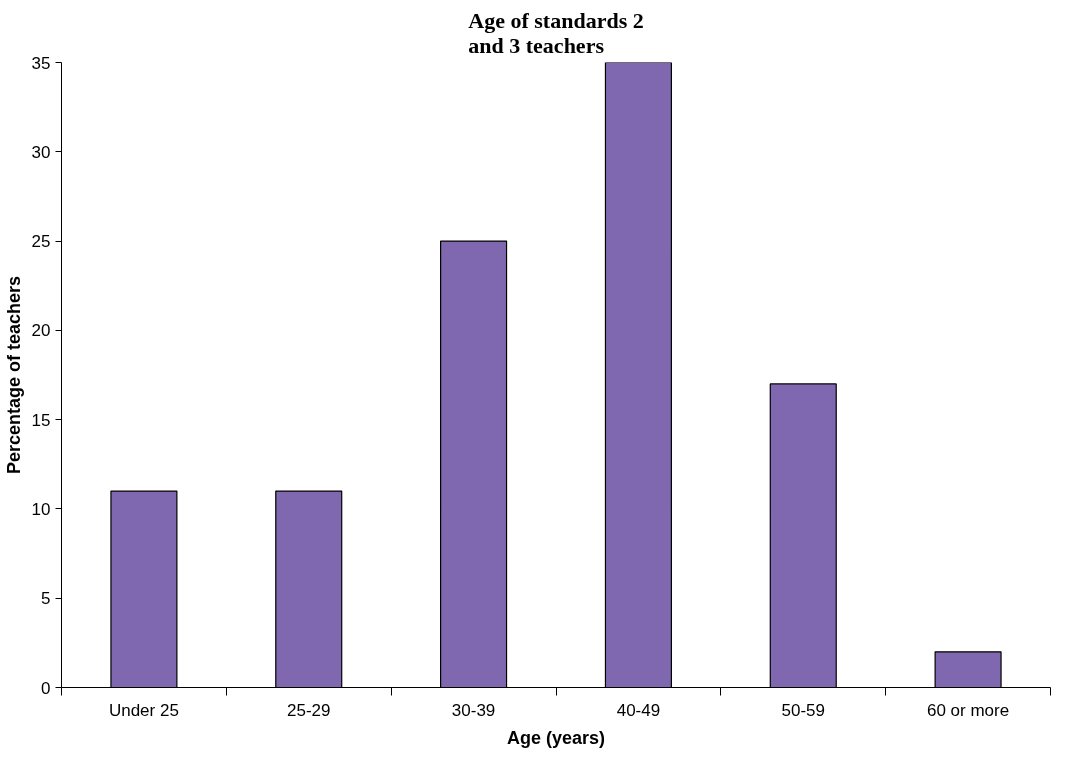 The image size is (1074, 758). Describe the element at coordinates (46, 688) in the screenshot. I see `y-tick-label: 0` at that location.